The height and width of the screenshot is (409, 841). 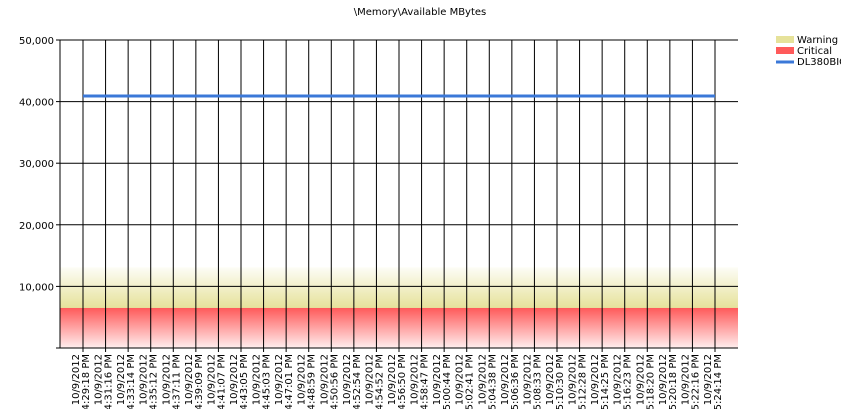 What do you see at coordinates (239, 381) in the screenshot?
I see `x-tick-label: 10/9/20124:43:05 PM` at bounding box center [239, 381].